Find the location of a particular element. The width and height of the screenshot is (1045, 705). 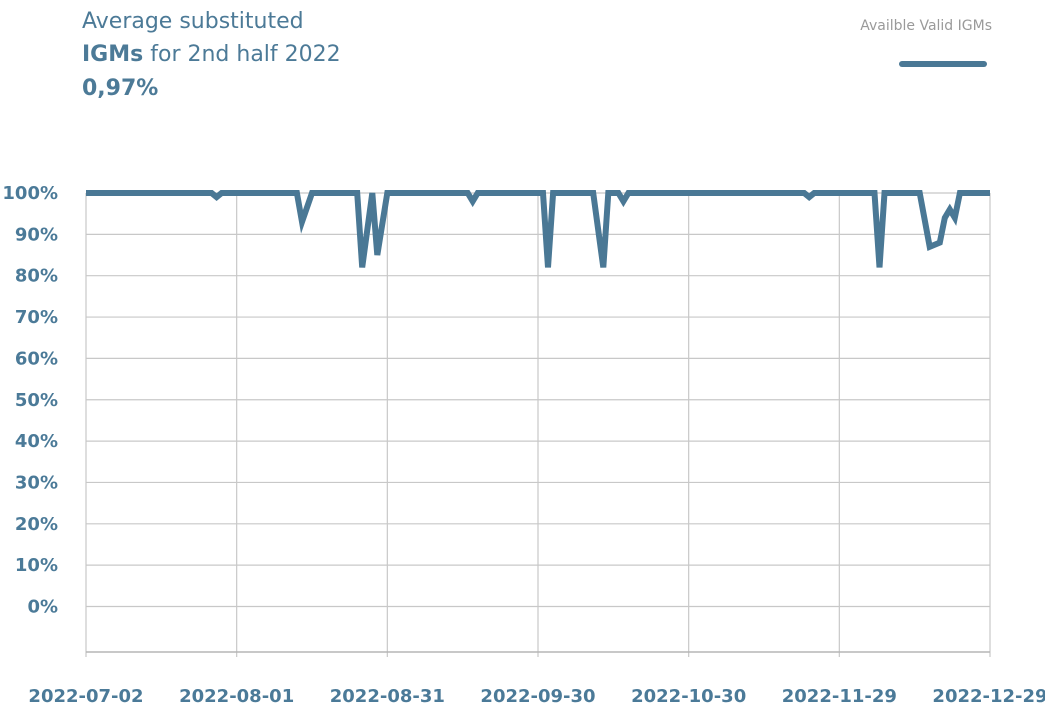

y-tick-label: 80% is located at coordinates (36, 276).